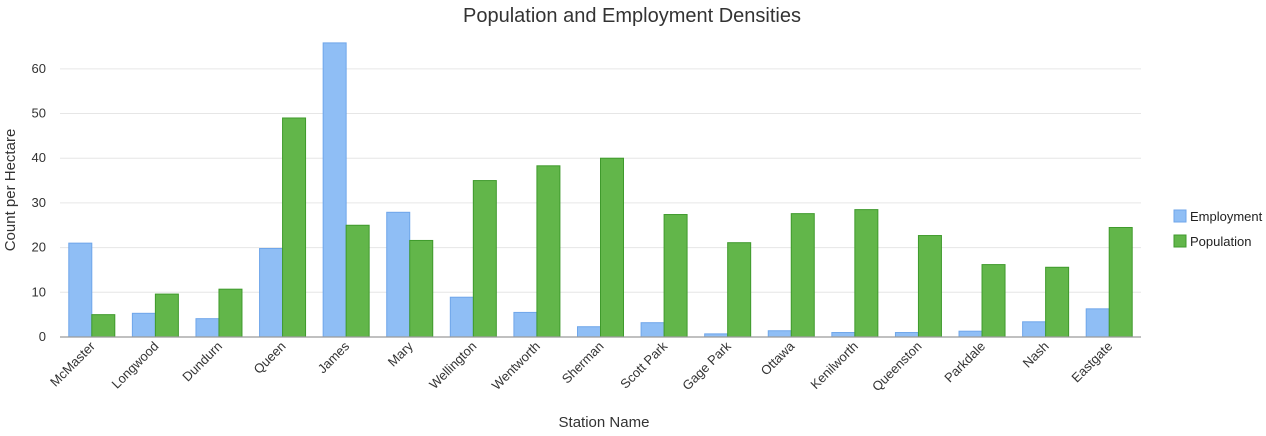 The height and width of the screenshot is (436, 1266). I want to click on legend-label: Employment, so click(1226, 216).